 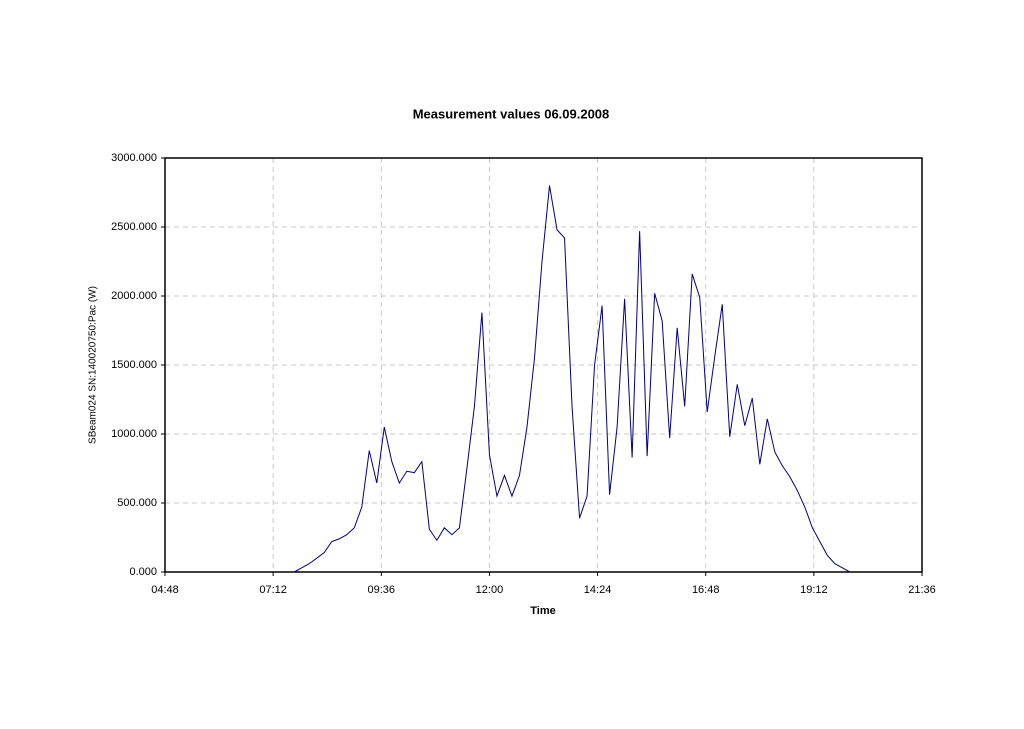 I want to click on y-tick-label: 3000.000, so click(x=134, y=158).